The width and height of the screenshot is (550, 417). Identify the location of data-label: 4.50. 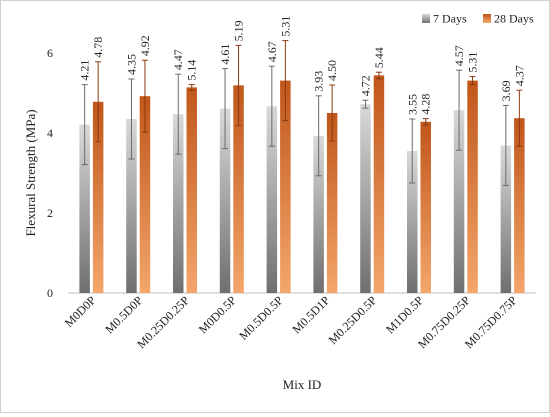
(332, 70).